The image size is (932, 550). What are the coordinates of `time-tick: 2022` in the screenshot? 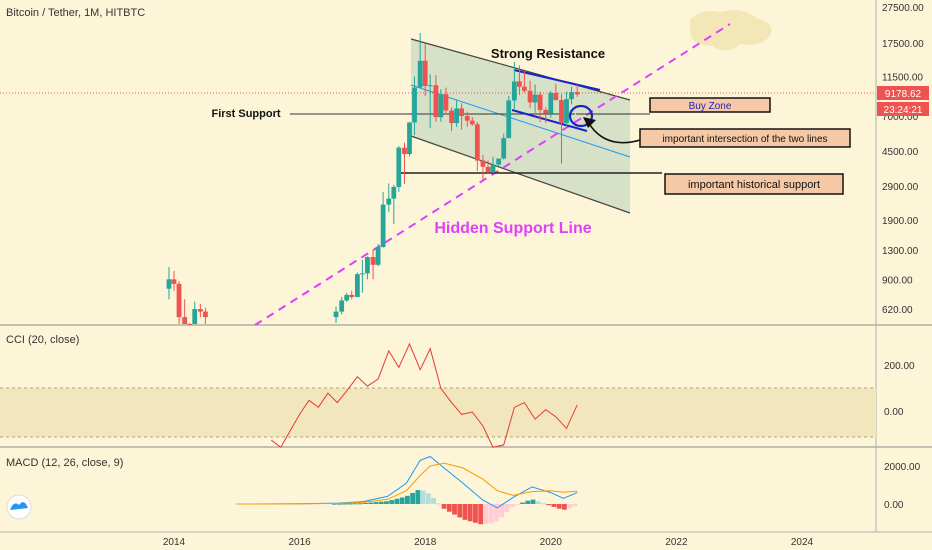 It's located at (676, 542).